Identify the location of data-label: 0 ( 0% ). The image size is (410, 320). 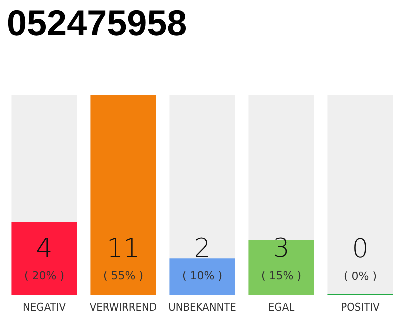
(361, 258).